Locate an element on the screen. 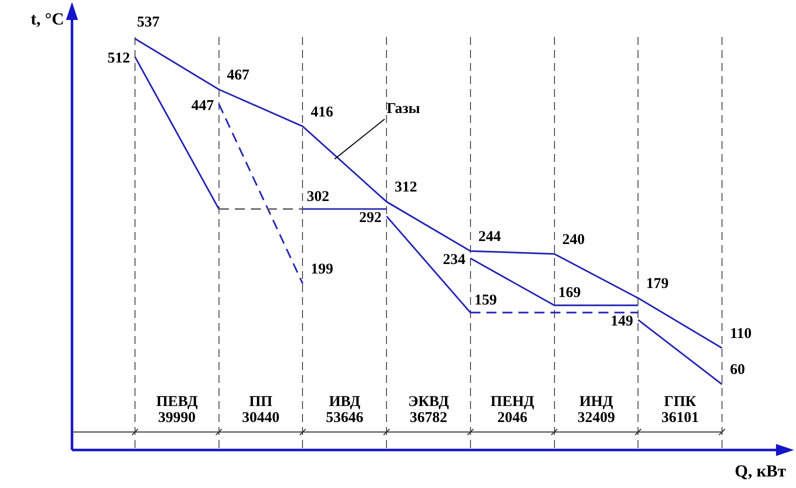 The width and height of the screenshot is (796, 488). data-label: 169 is located at coordinates (569, 293).